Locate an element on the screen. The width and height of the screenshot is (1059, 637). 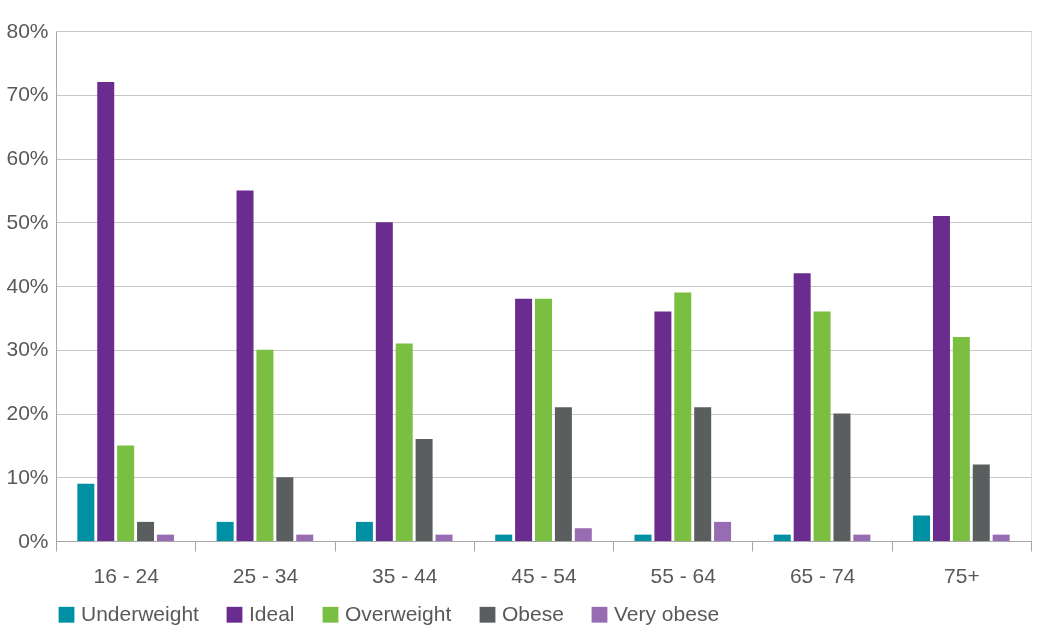
y-tick-label: 20% is located at coordinates (27, 412).